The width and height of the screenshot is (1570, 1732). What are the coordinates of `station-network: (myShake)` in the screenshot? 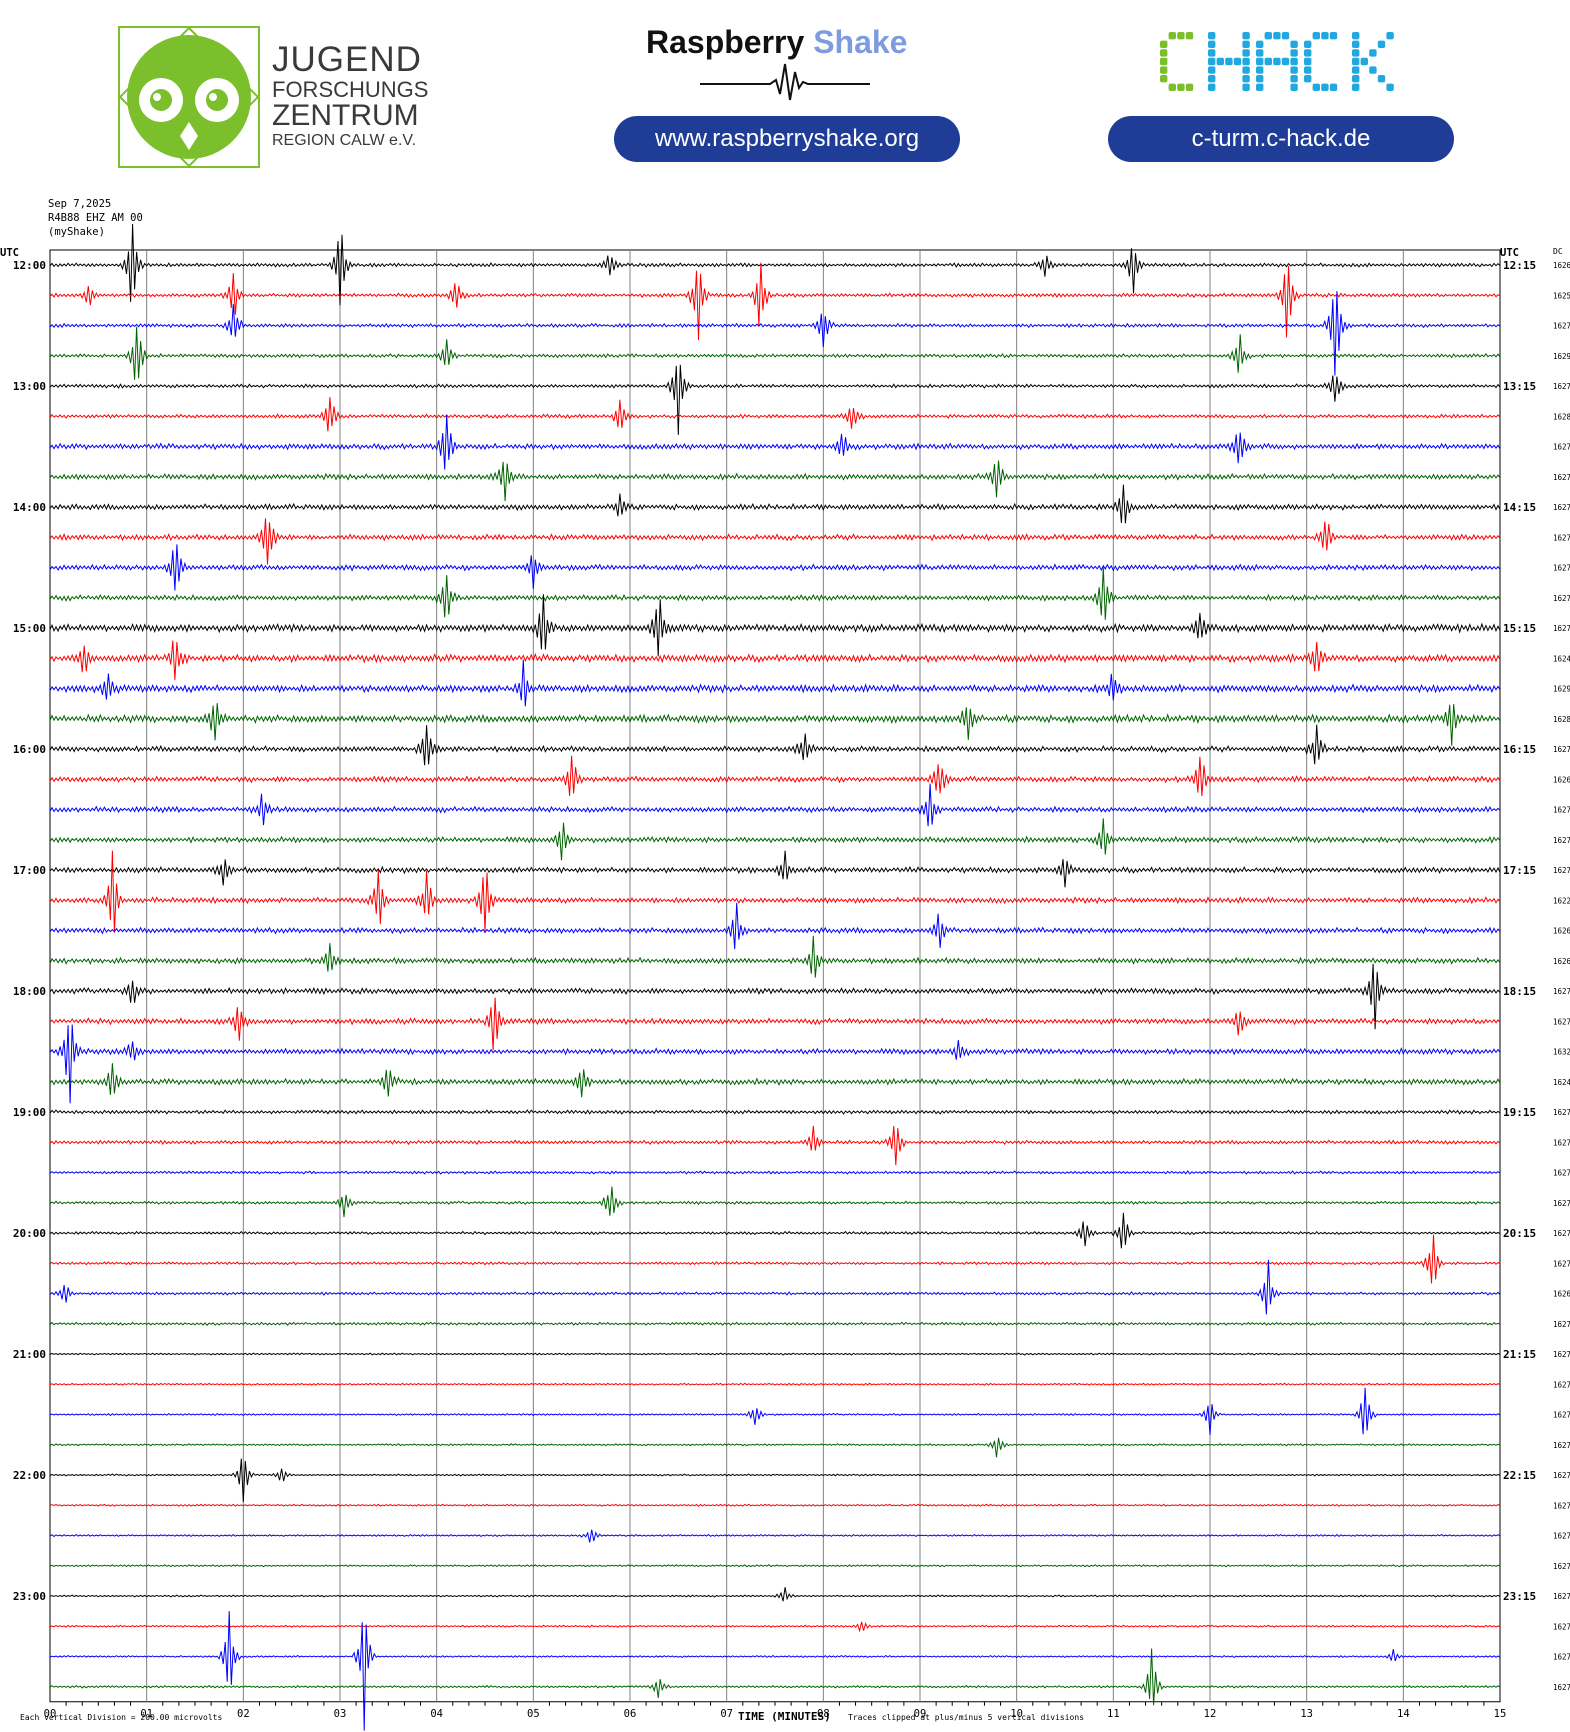 It's located at (76, 232).